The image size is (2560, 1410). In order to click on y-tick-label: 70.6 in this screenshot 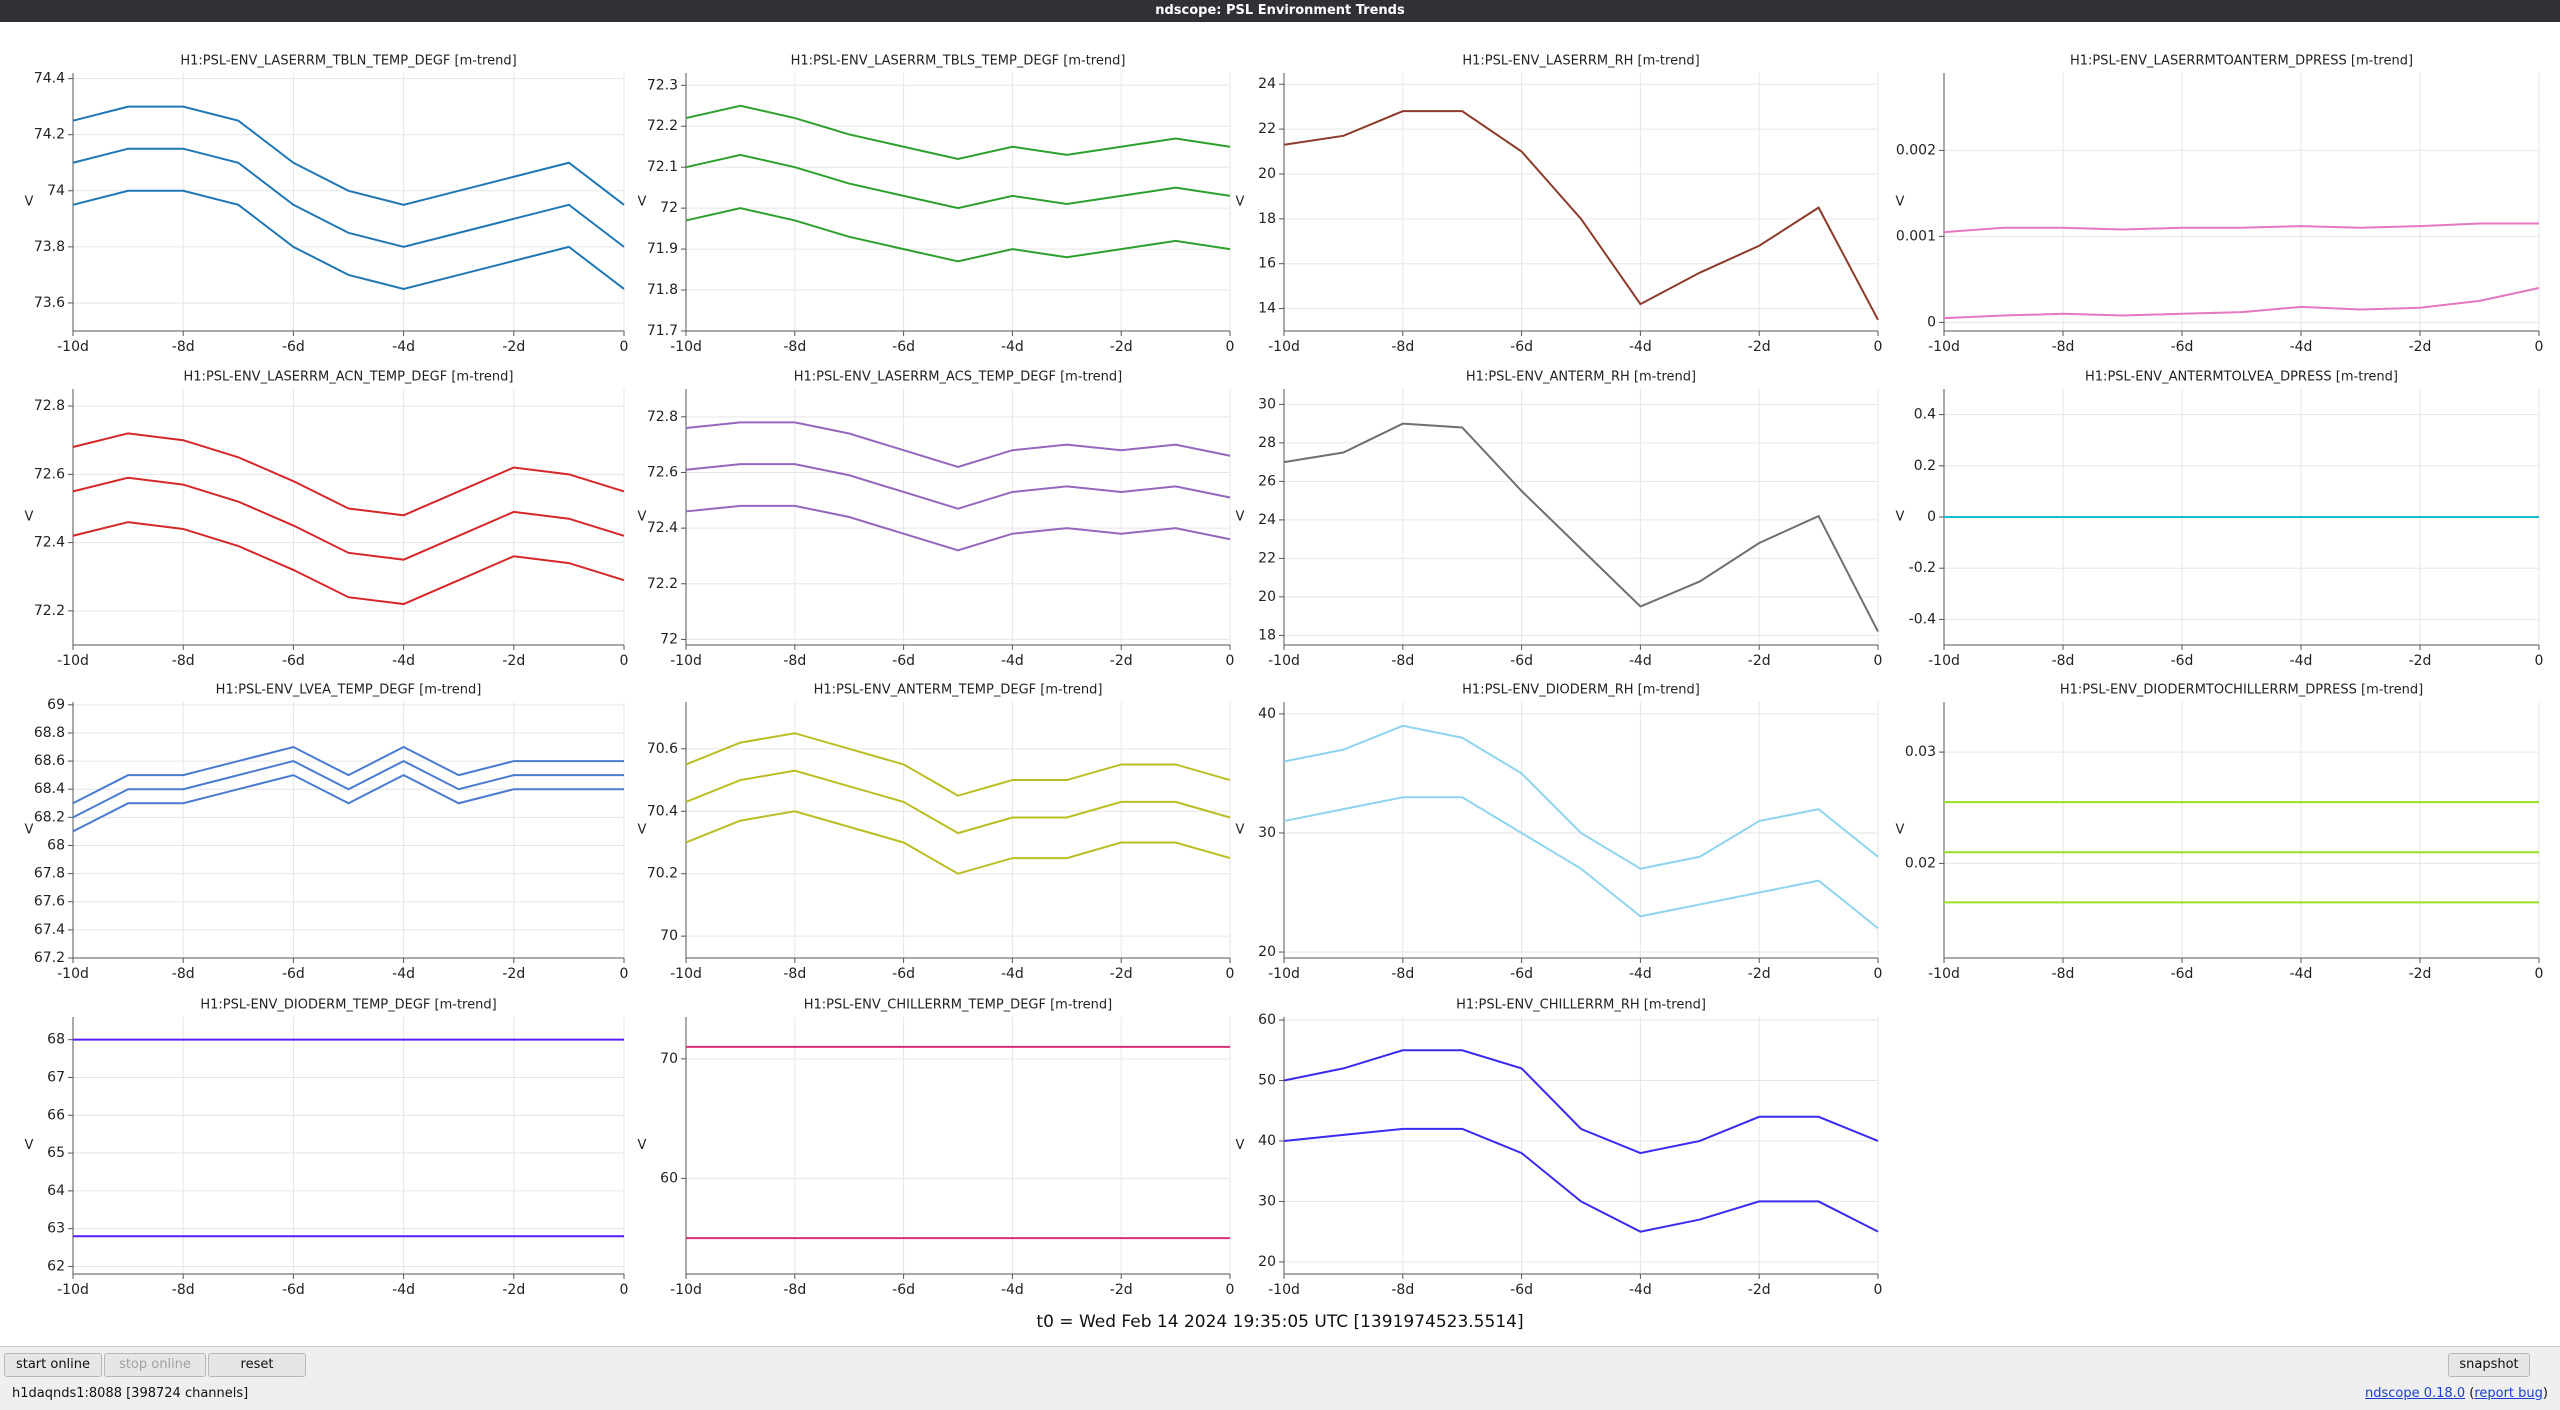, I will do `click(662, 749)`.